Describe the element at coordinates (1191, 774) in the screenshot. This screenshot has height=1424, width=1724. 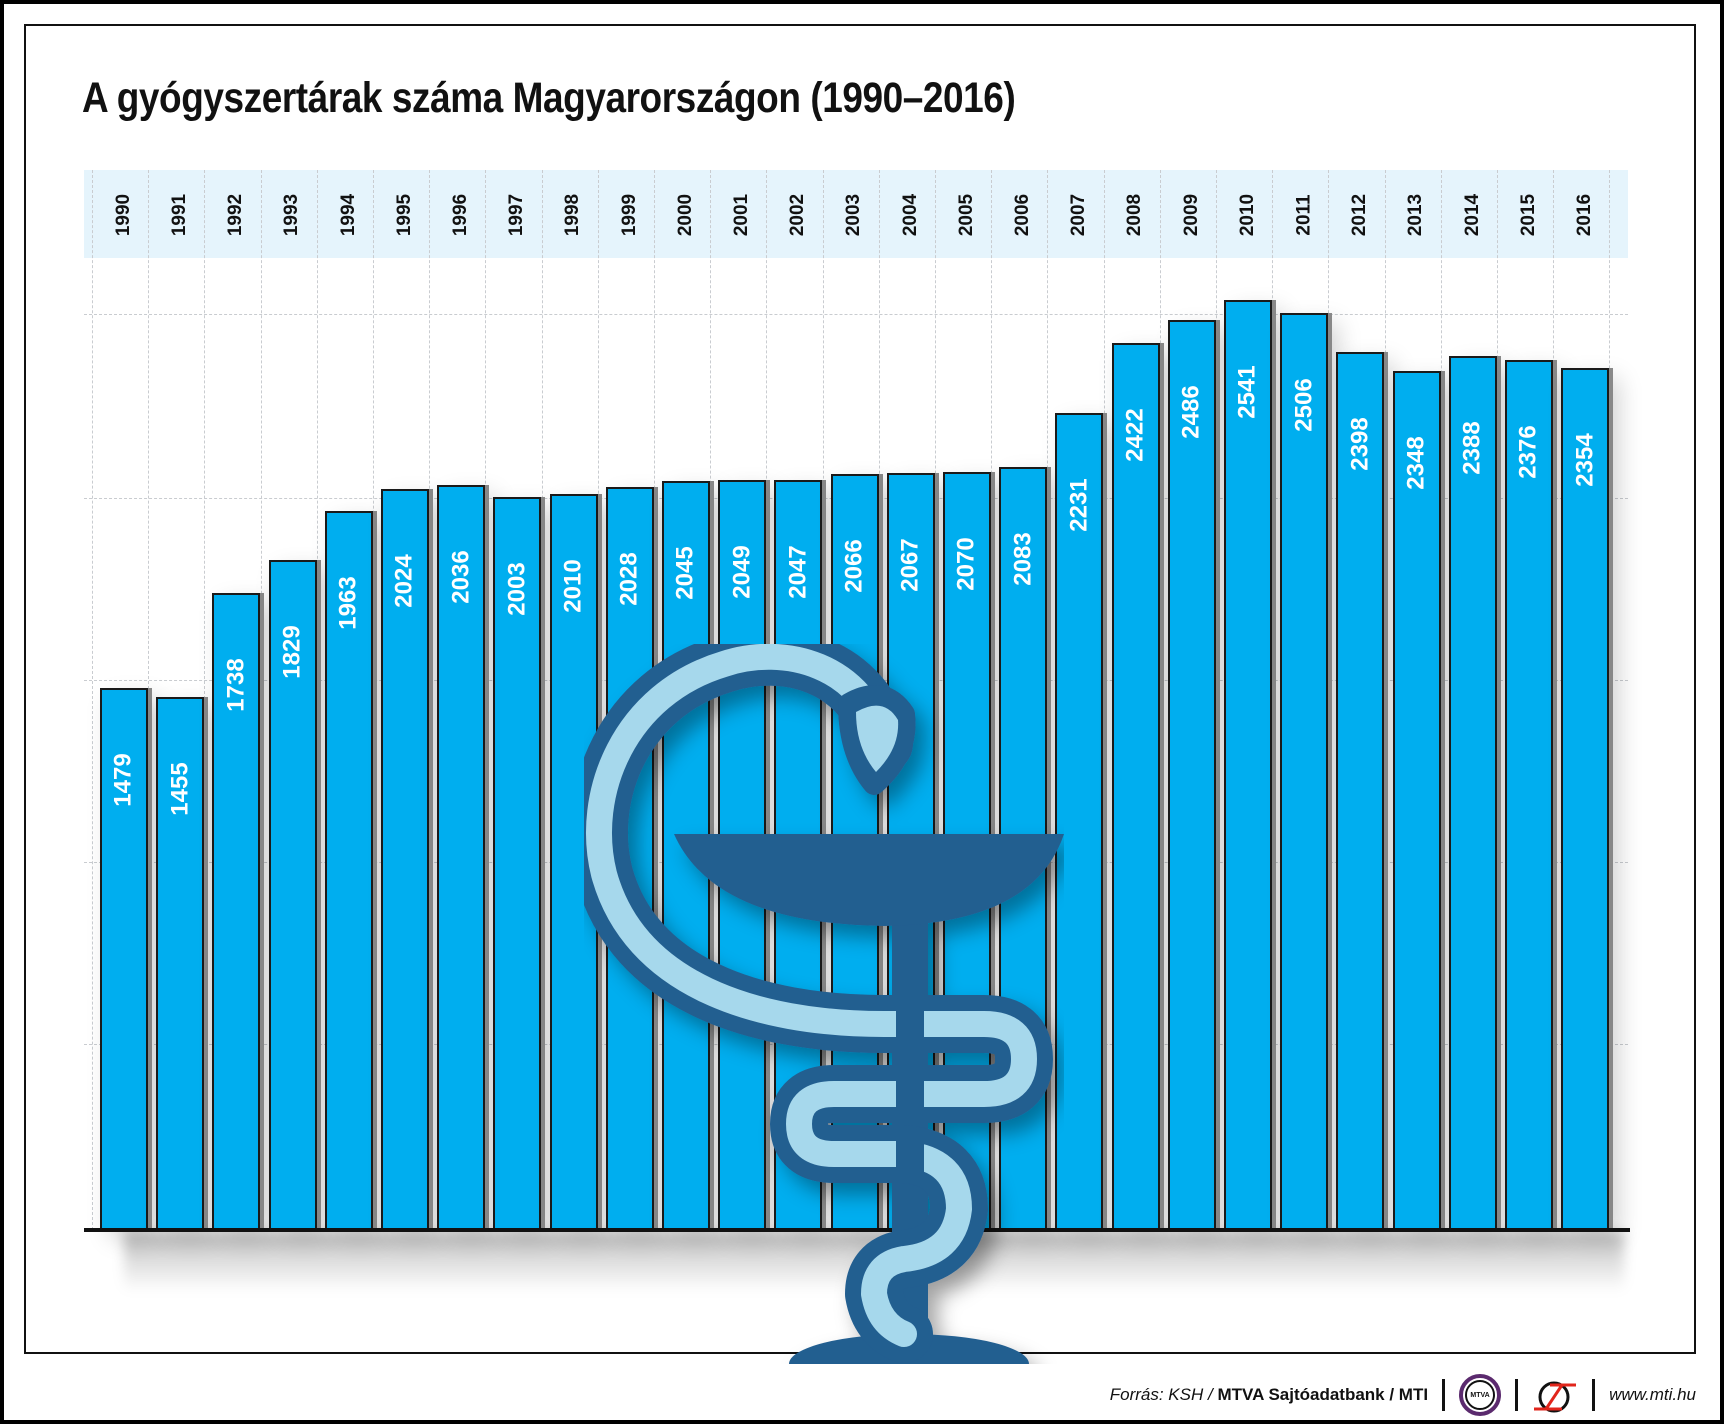
I see `bar-2009: 2486` at that location.